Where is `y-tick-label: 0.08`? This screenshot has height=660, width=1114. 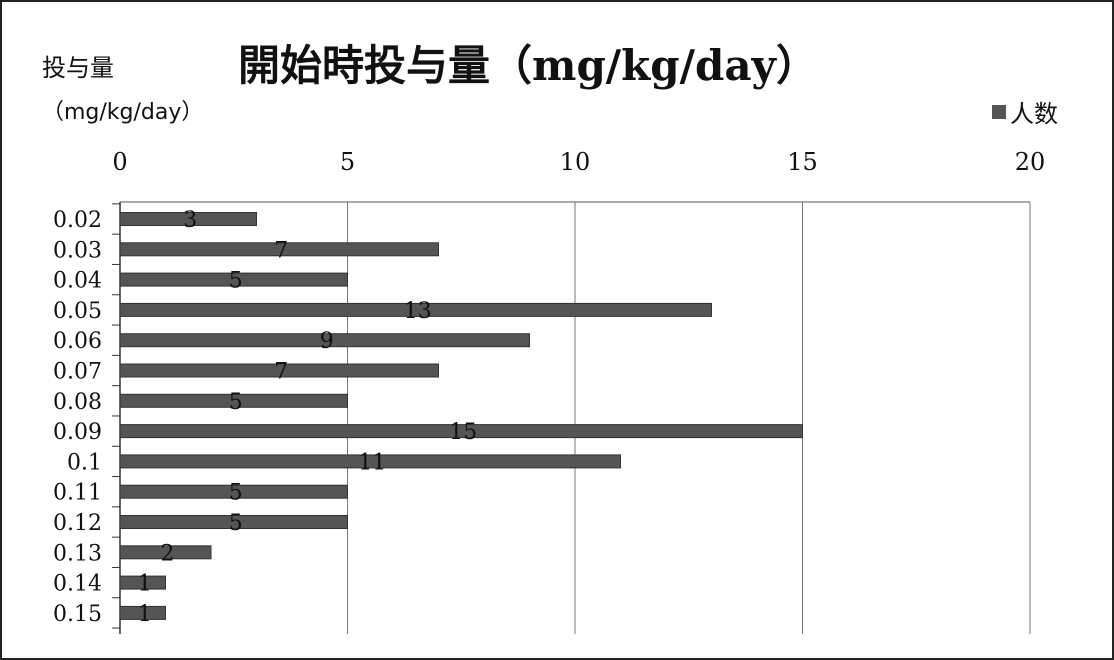
y-tick-label: 0.08 is located at coordinates (77, 402).